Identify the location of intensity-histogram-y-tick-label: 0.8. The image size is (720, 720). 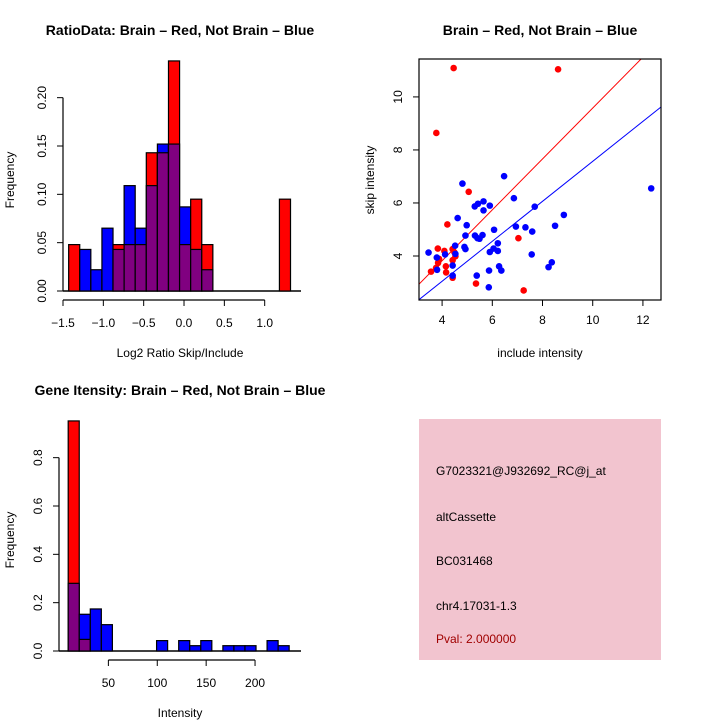
(38, 457).